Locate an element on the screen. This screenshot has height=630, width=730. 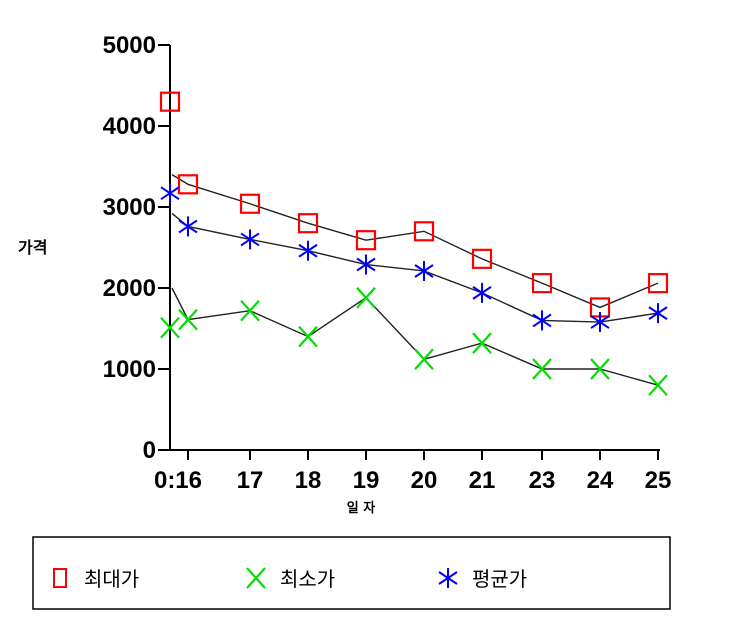
x-axis-title: 일 자 is located at coordinates (361, 508).